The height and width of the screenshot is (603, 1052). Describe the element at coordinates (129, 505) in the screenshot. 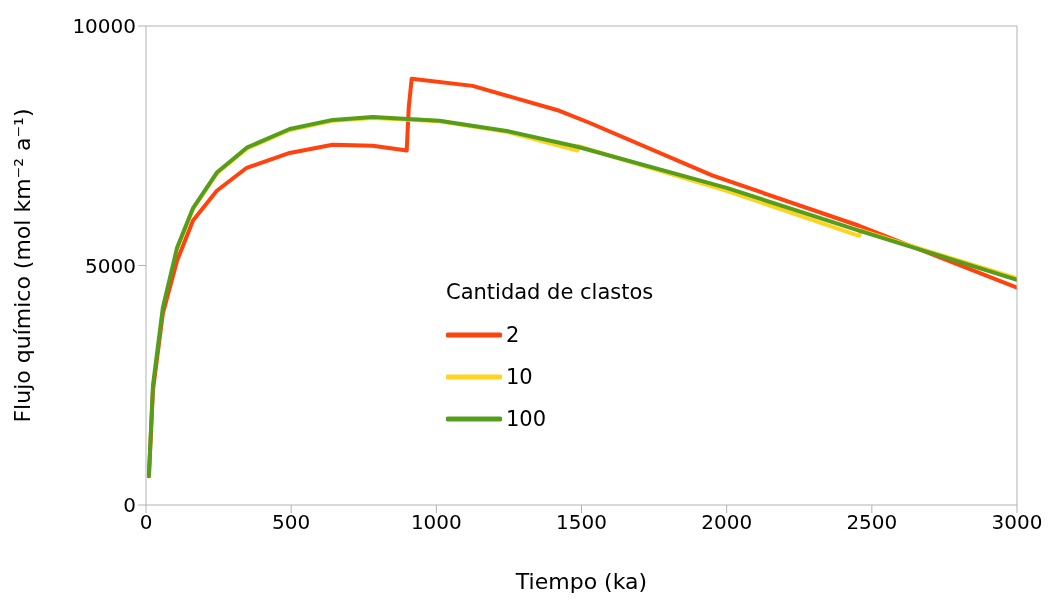

I see `y-tick-label: 0` at that location.